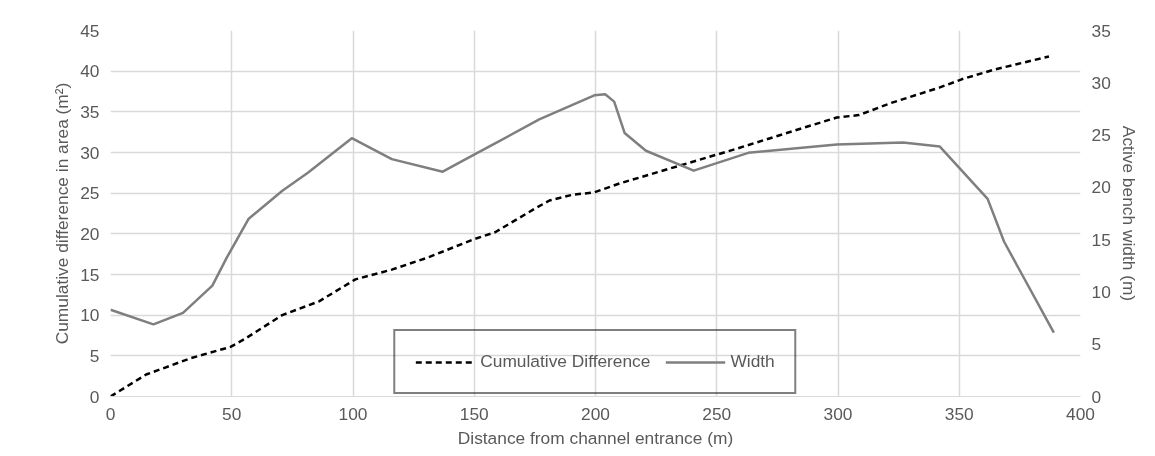  Describe the element at coordinates (90, 233) in the screenshot. I see `y-tick-label: 20` at that location.